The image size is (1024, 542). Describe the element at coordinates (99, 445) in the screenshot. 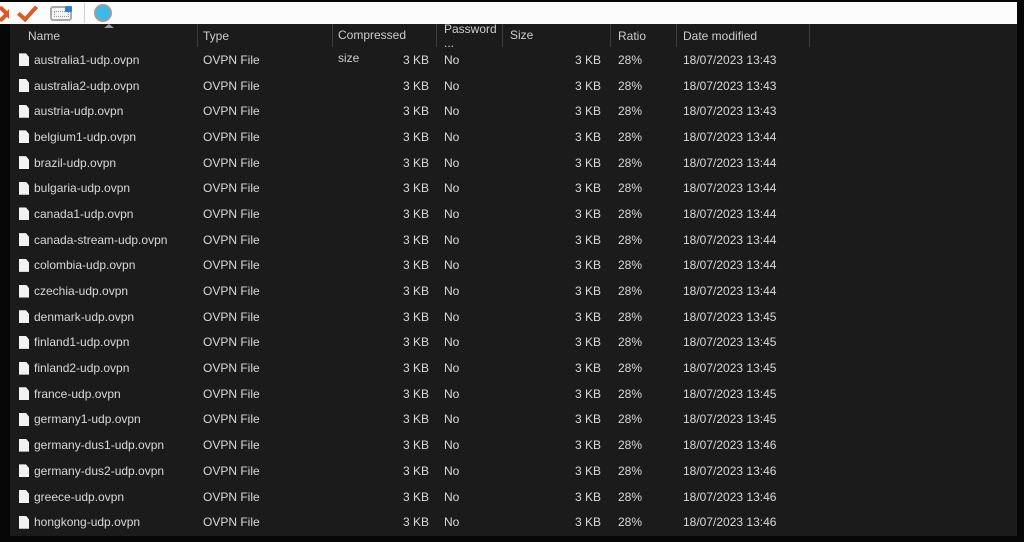

I see `file-name: germany-dus1-udp.ovpn` at that location.